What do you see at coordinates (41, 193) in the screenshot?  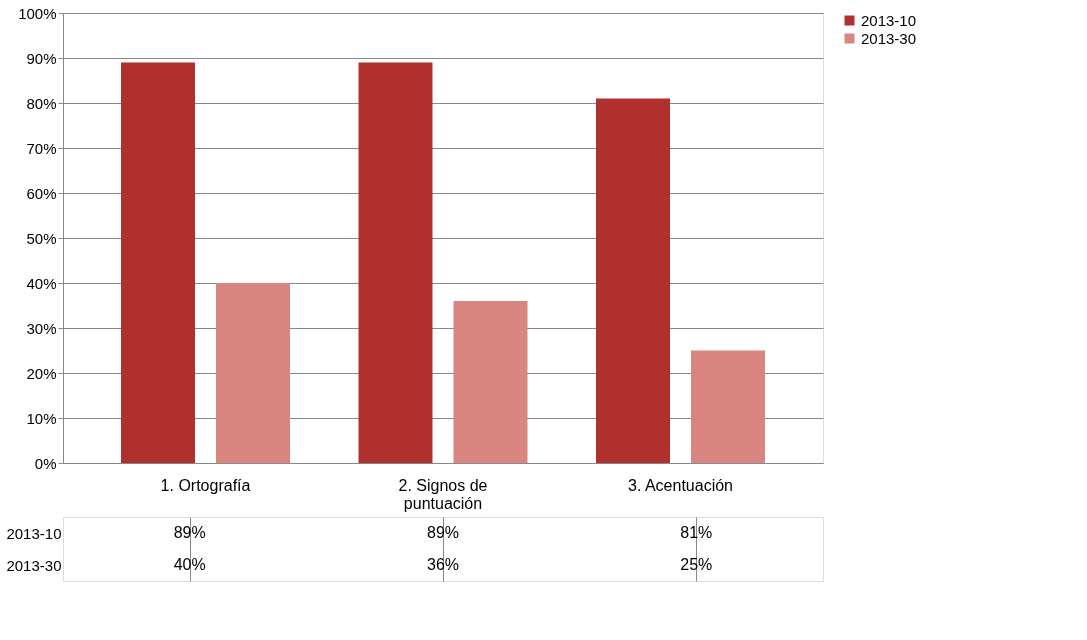 I see `y-tick-label: 60%` at bounding box center [41, 193].